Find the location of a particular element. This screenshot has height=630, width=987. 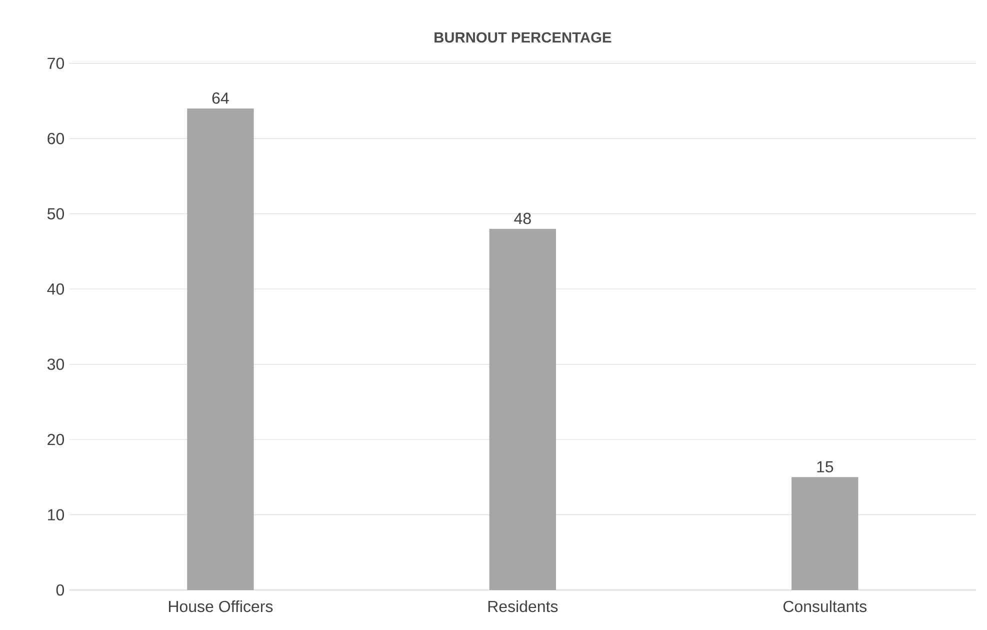

y-tick-label: 40 is located at coordinates (55, 289).